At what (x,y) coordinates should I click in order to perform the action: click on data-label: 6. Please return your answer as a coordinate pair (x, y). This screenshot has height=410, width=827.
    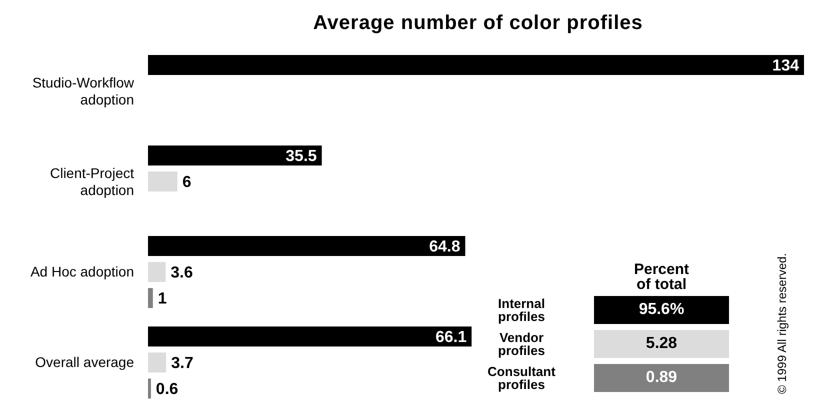
    Looking at the image, I should click on (187, 183).